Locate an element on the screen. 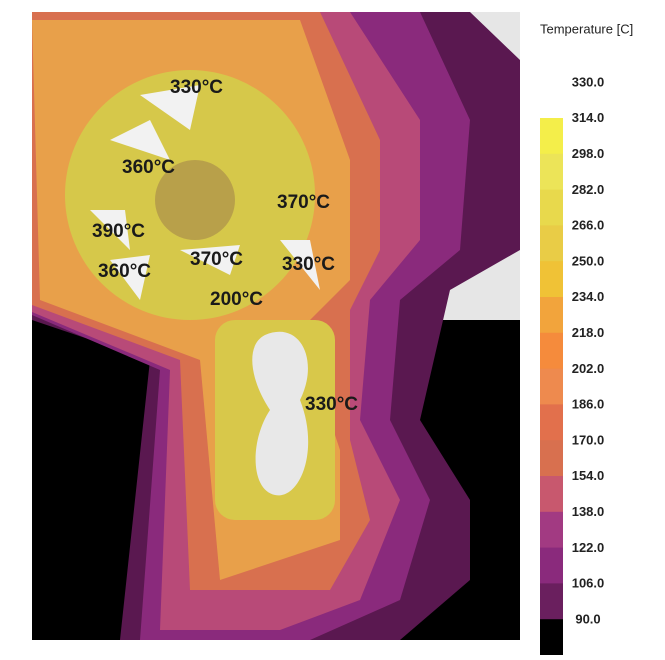 This screenshot has width=665, height=660. legend-label: 170.0 is located at coordinates (588, 439).